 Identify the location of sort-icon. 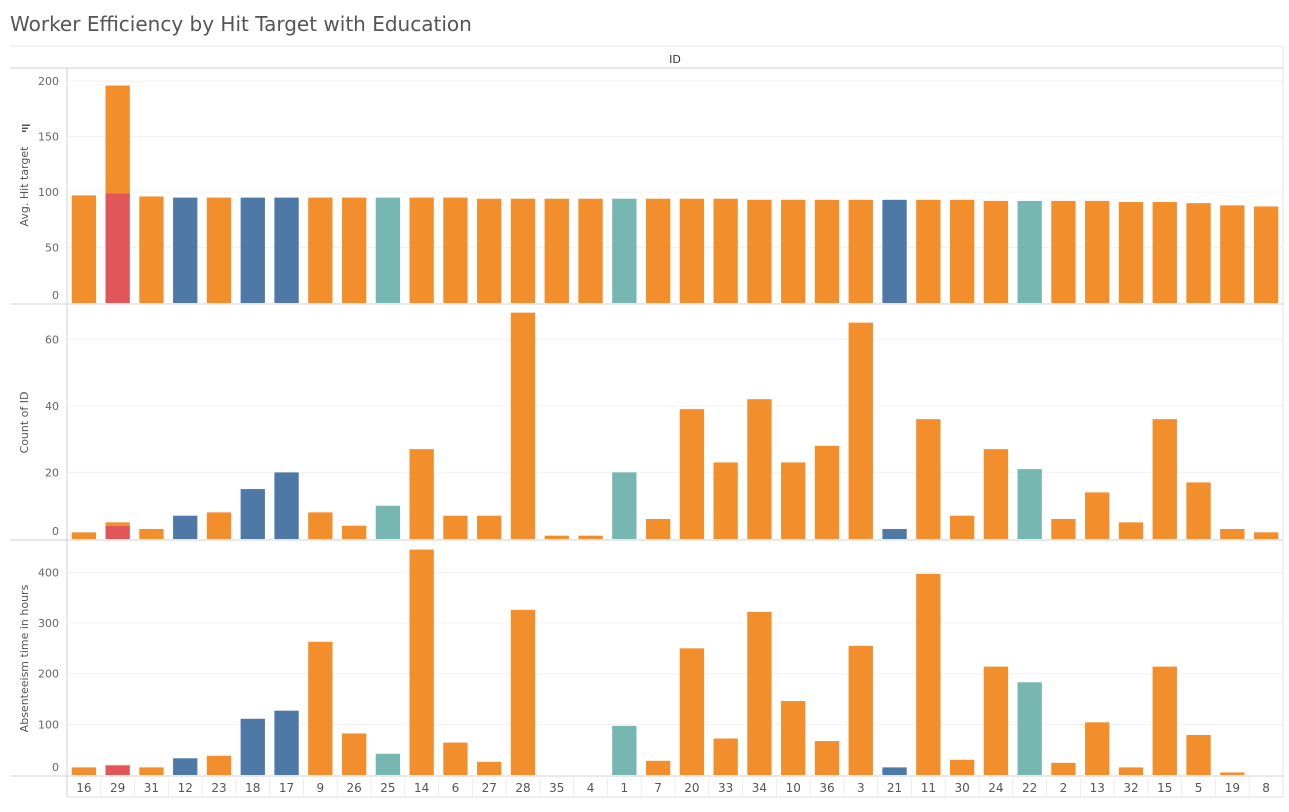
(26, 128).